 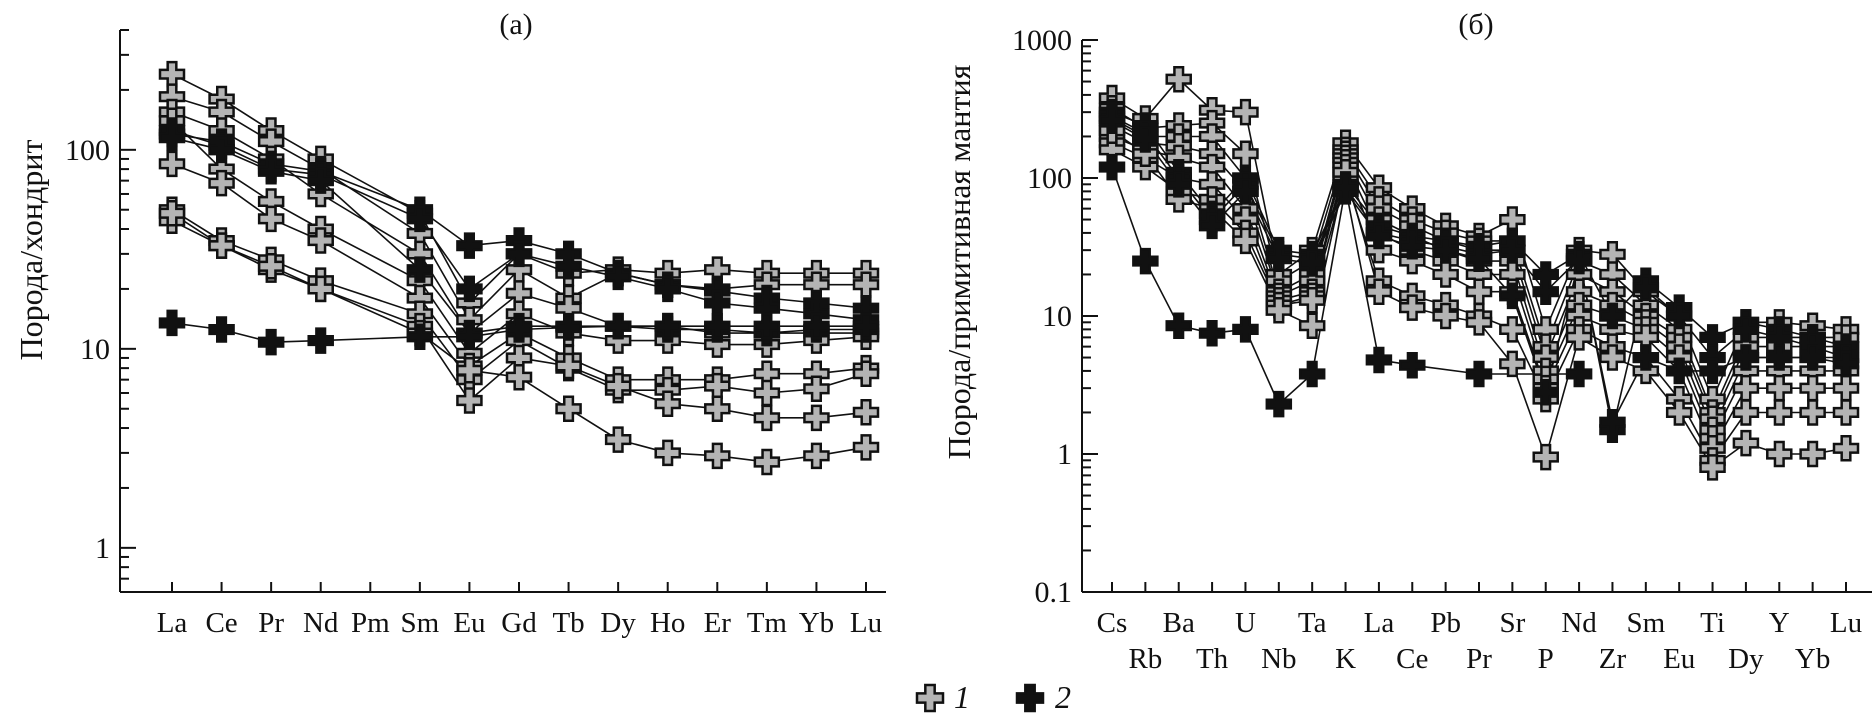 What do you see at coordinates (1475, 24) in the screenshot?
I see `panel-b-title: (б)` at bounding box center [1475, 24].